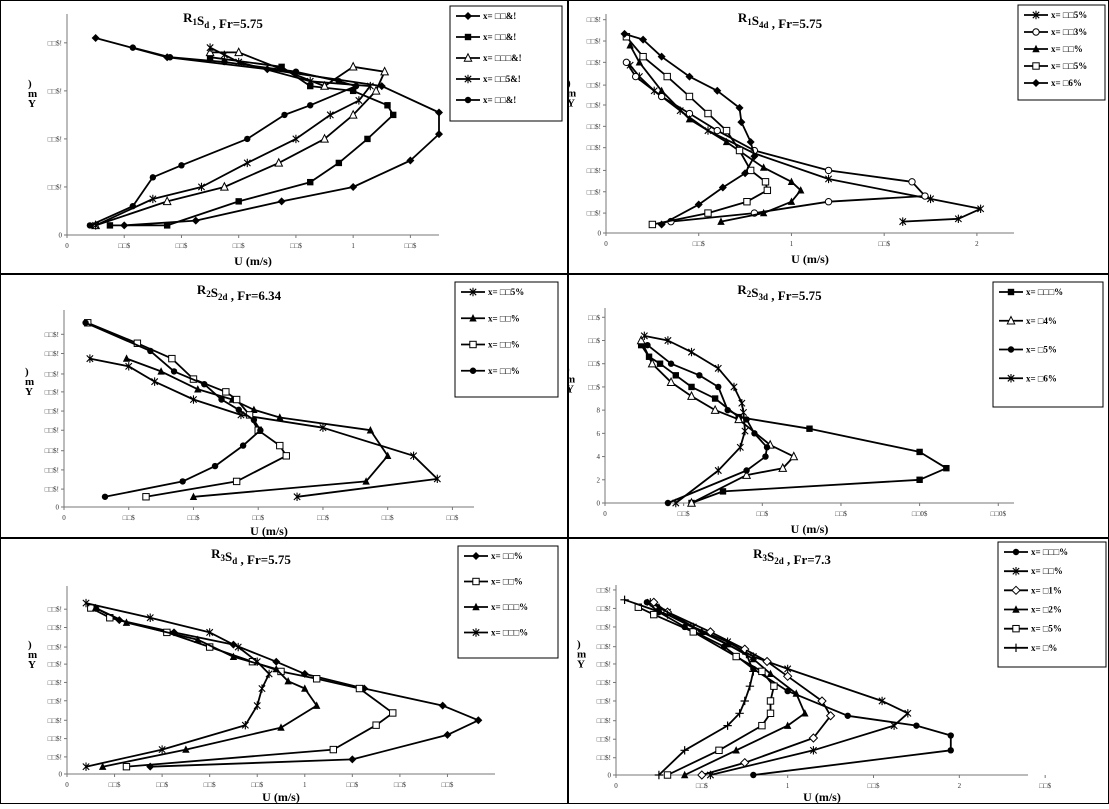 The width and height of the screenshot is (1109, 809). I want to click on y-axis-label: ), so click(30, 84).